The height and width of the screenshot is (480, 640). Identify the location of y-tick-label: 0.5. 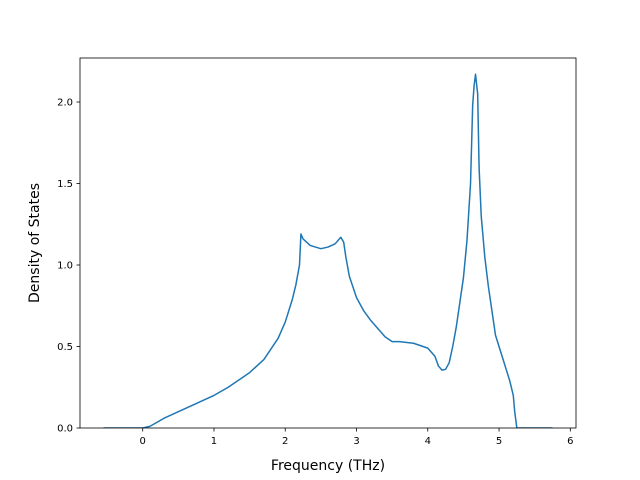
(65, 347).